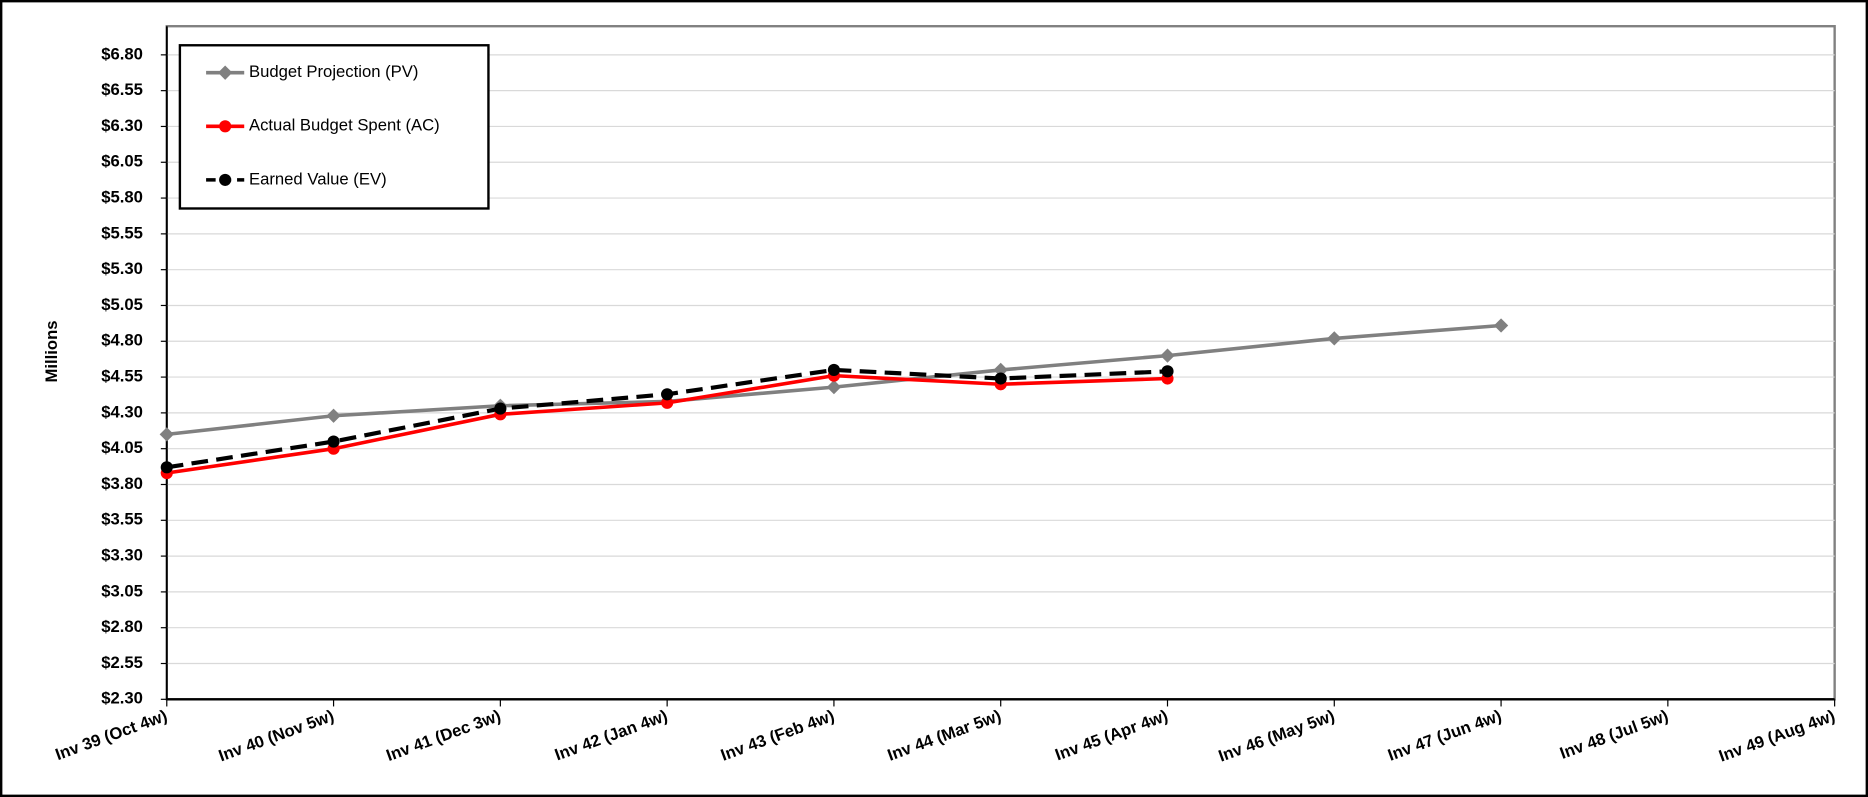 The width and height of the screenshot is (1868, 797). What do you see at coordinates (122, 590) in the screenshot?
I see `y-tick-label: $3.05` at bounding box center [122, 590].